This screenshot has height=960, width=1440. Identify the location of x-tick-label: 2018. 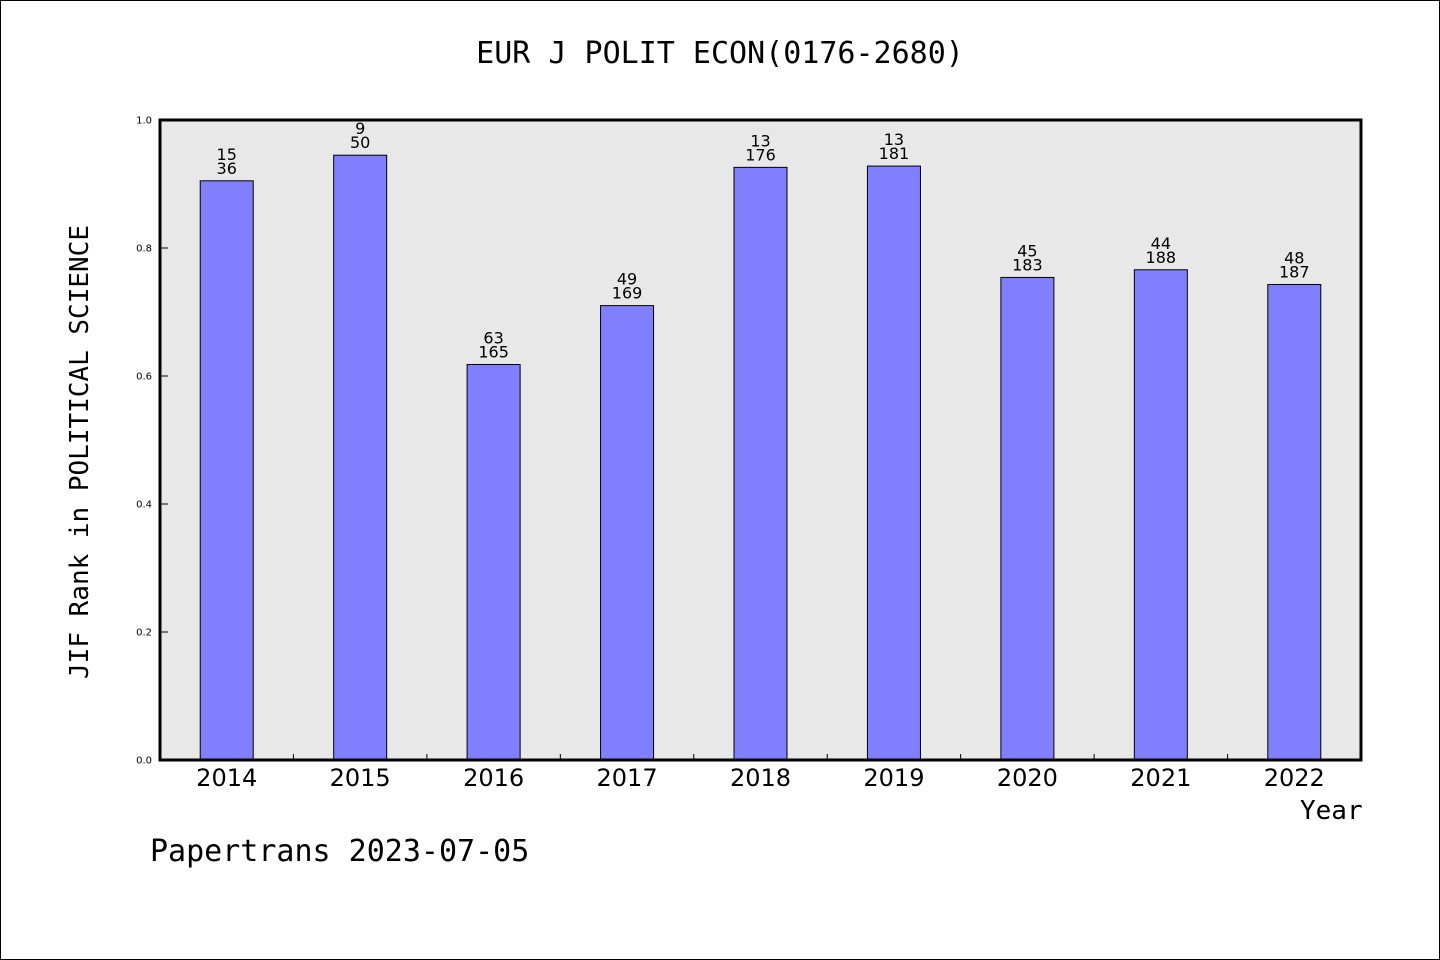
(760, 778).